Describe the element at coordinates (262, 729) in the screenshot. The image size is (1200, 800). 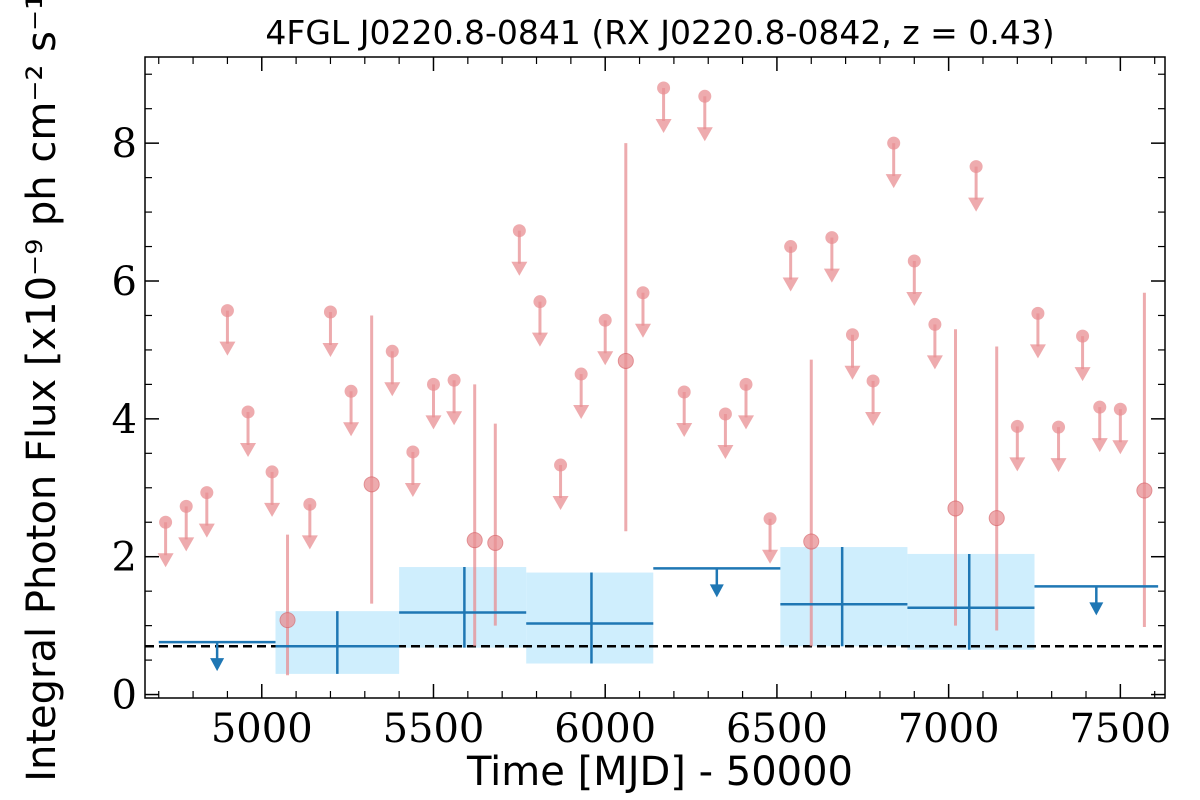
I see `x-tick-label: 5000` at that location.